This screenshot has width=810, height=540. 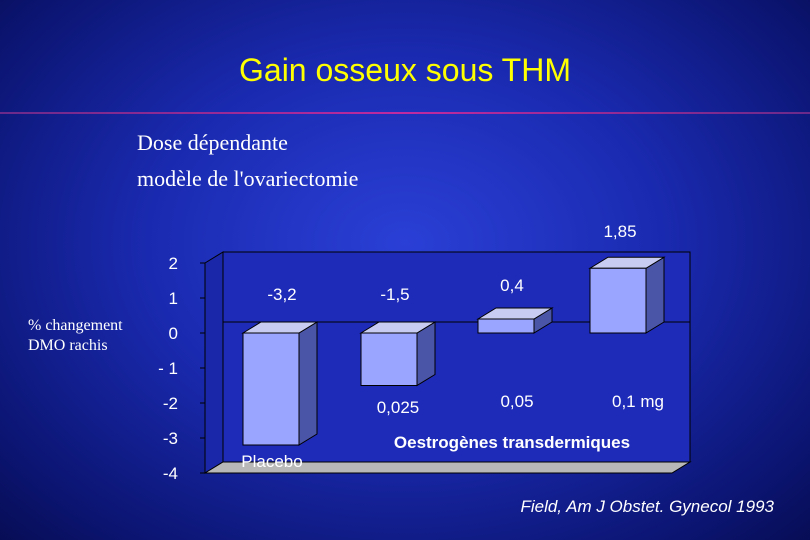 I want to click on chart-side-wall, so click(x=214, y=362).